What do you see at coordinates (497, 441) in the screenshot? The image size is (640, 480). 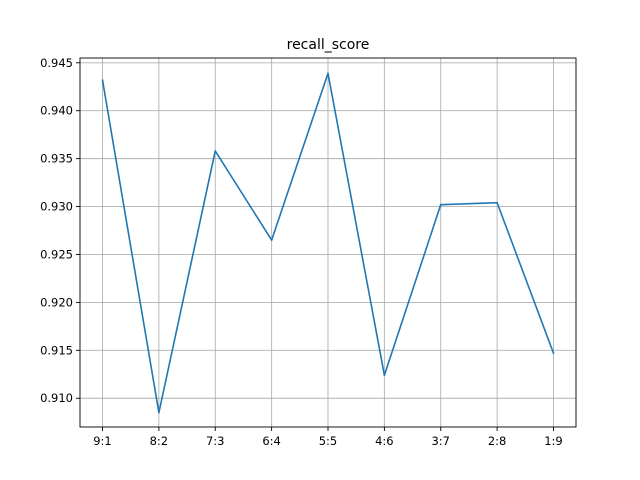 I see `x-tick-label: 2:8` at bounding box center [497, 441].